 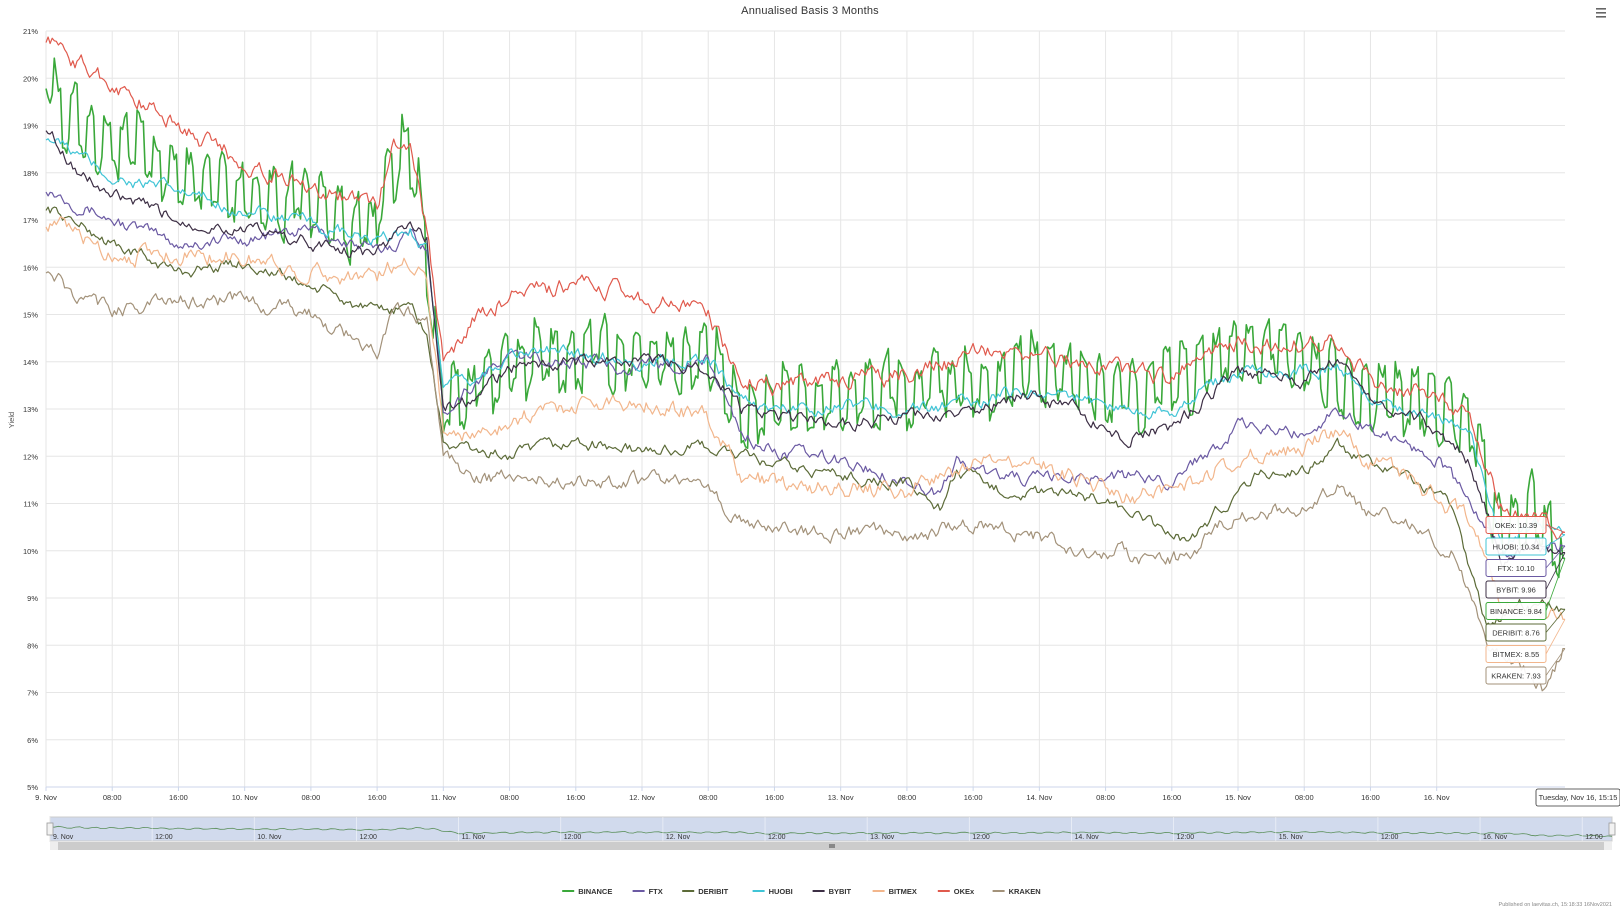 I want to click on y-tick-label: 10%, so click(x=30, y=551).